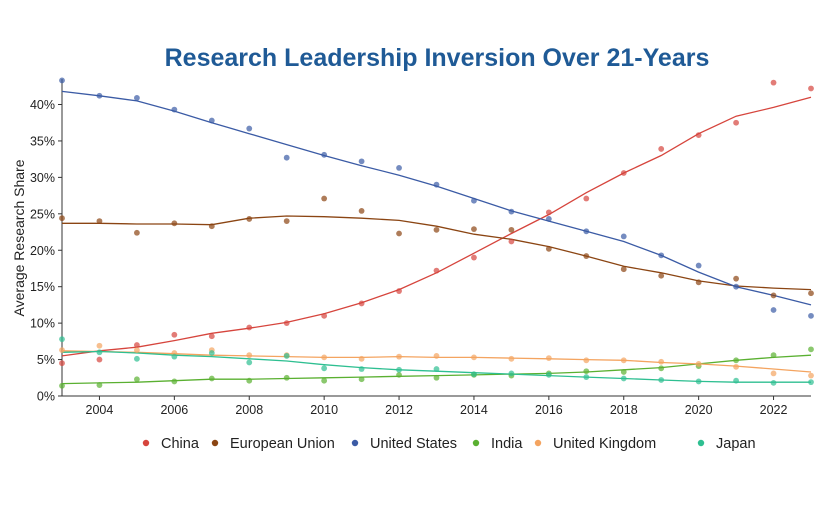 The width and height of the screenshot is (825, 510). I want to click on y-tick-label: 20%, so click(42, 251).